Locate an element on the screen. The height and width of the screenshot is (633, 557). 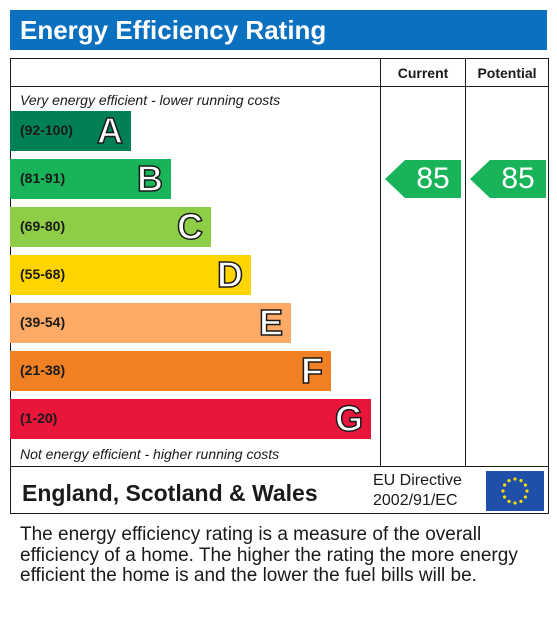
current-rating-value: 85 is located at coordinates (433, 178).